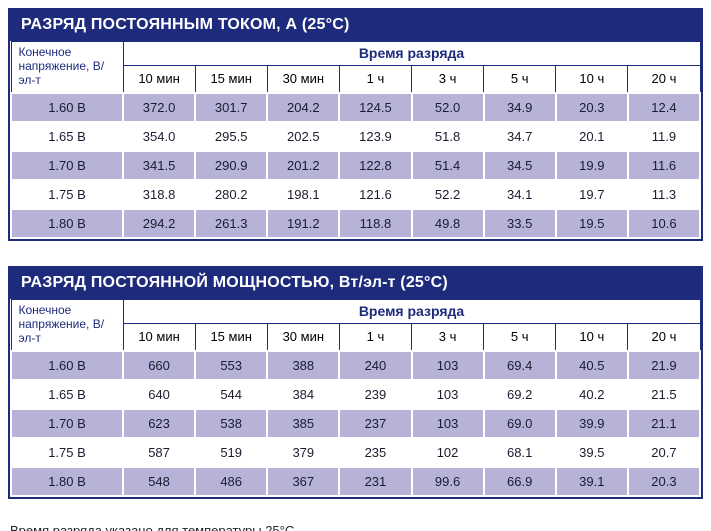 This screenshot has width=711, height=531. I want to click on value-cell: 204.2, so click(303, 107).